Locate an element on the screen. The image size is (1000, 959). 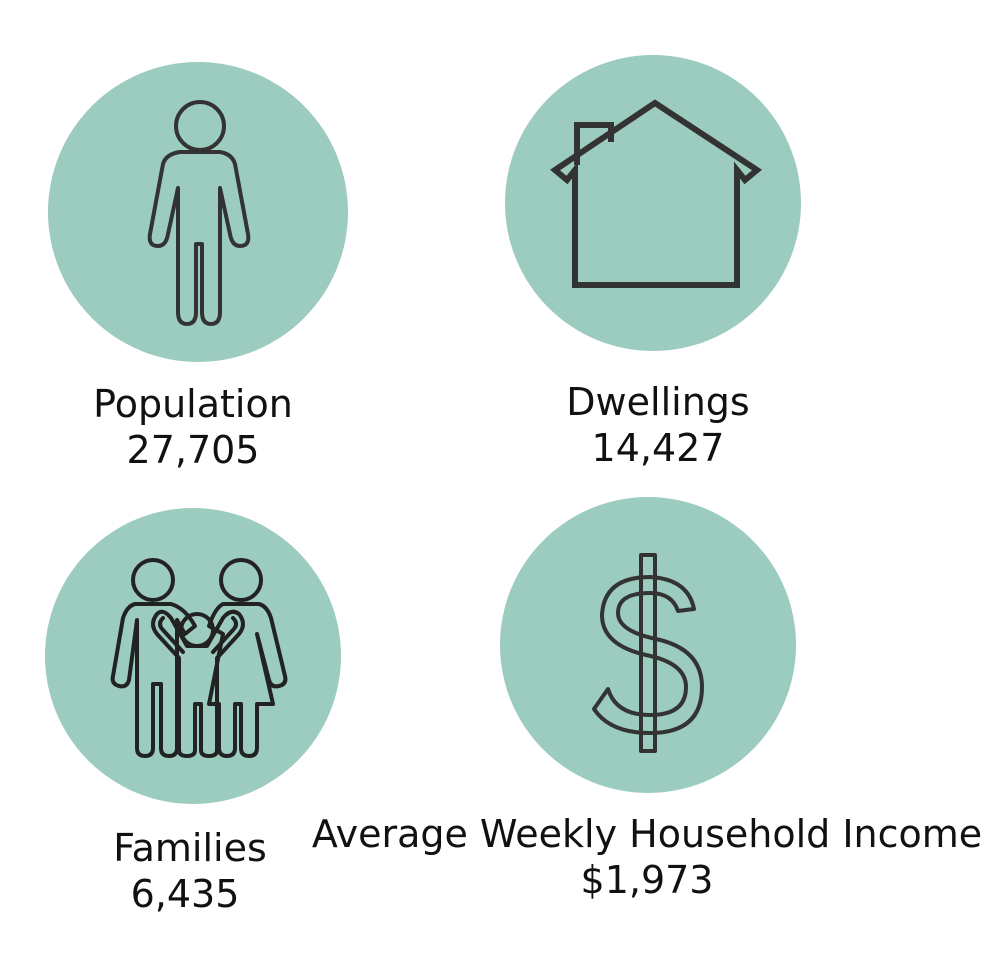
population-value: 27,705 is located at coordinates (193, 449).